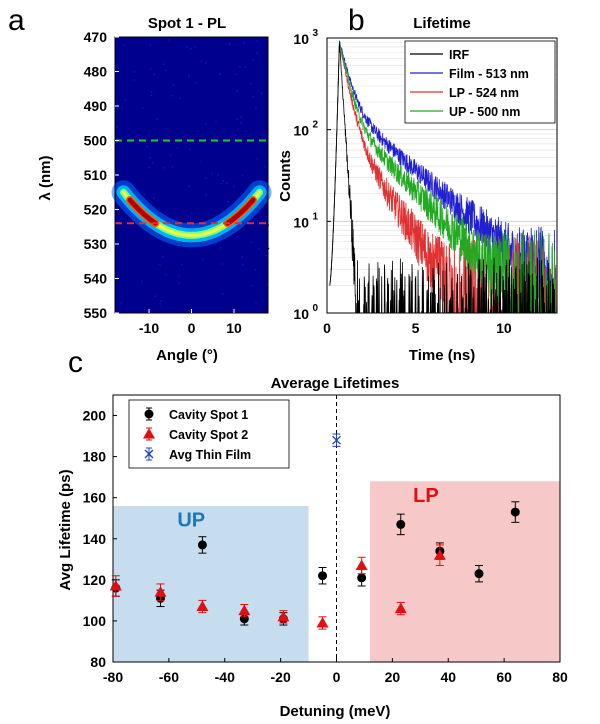 This screenshot has height=724, width=600. I want to click on legend-marker-x, so click(149, 454).